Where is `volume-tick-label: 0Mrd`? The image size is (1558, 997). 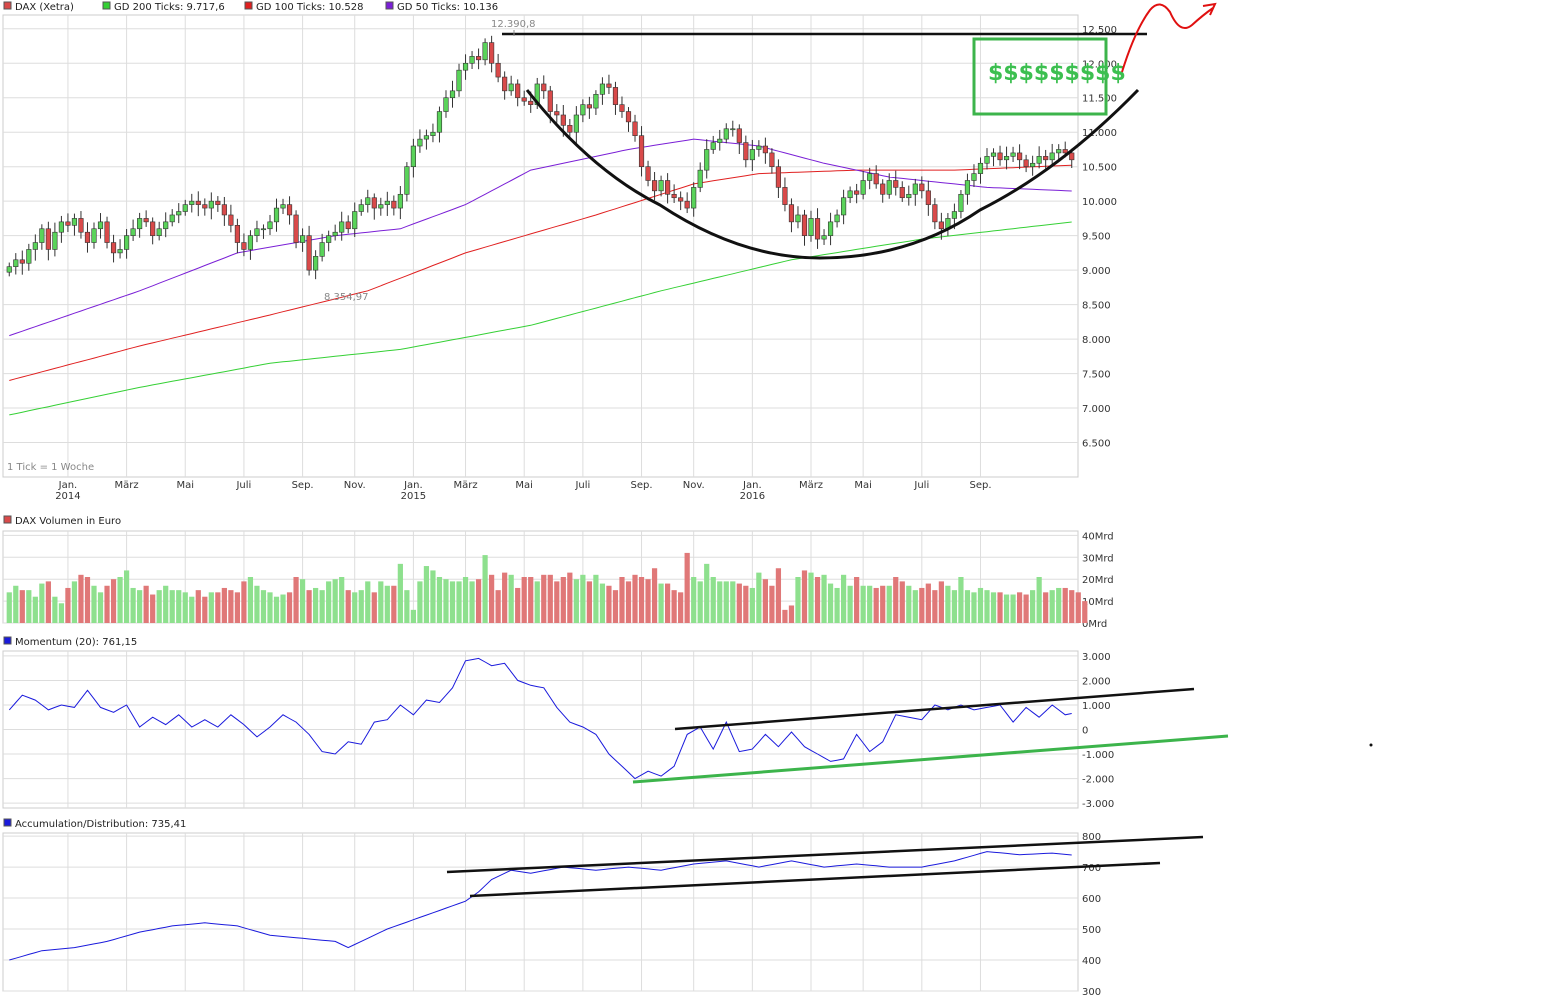
volume-tick-label: 0Mrd is located at coordinates (1094, 624).